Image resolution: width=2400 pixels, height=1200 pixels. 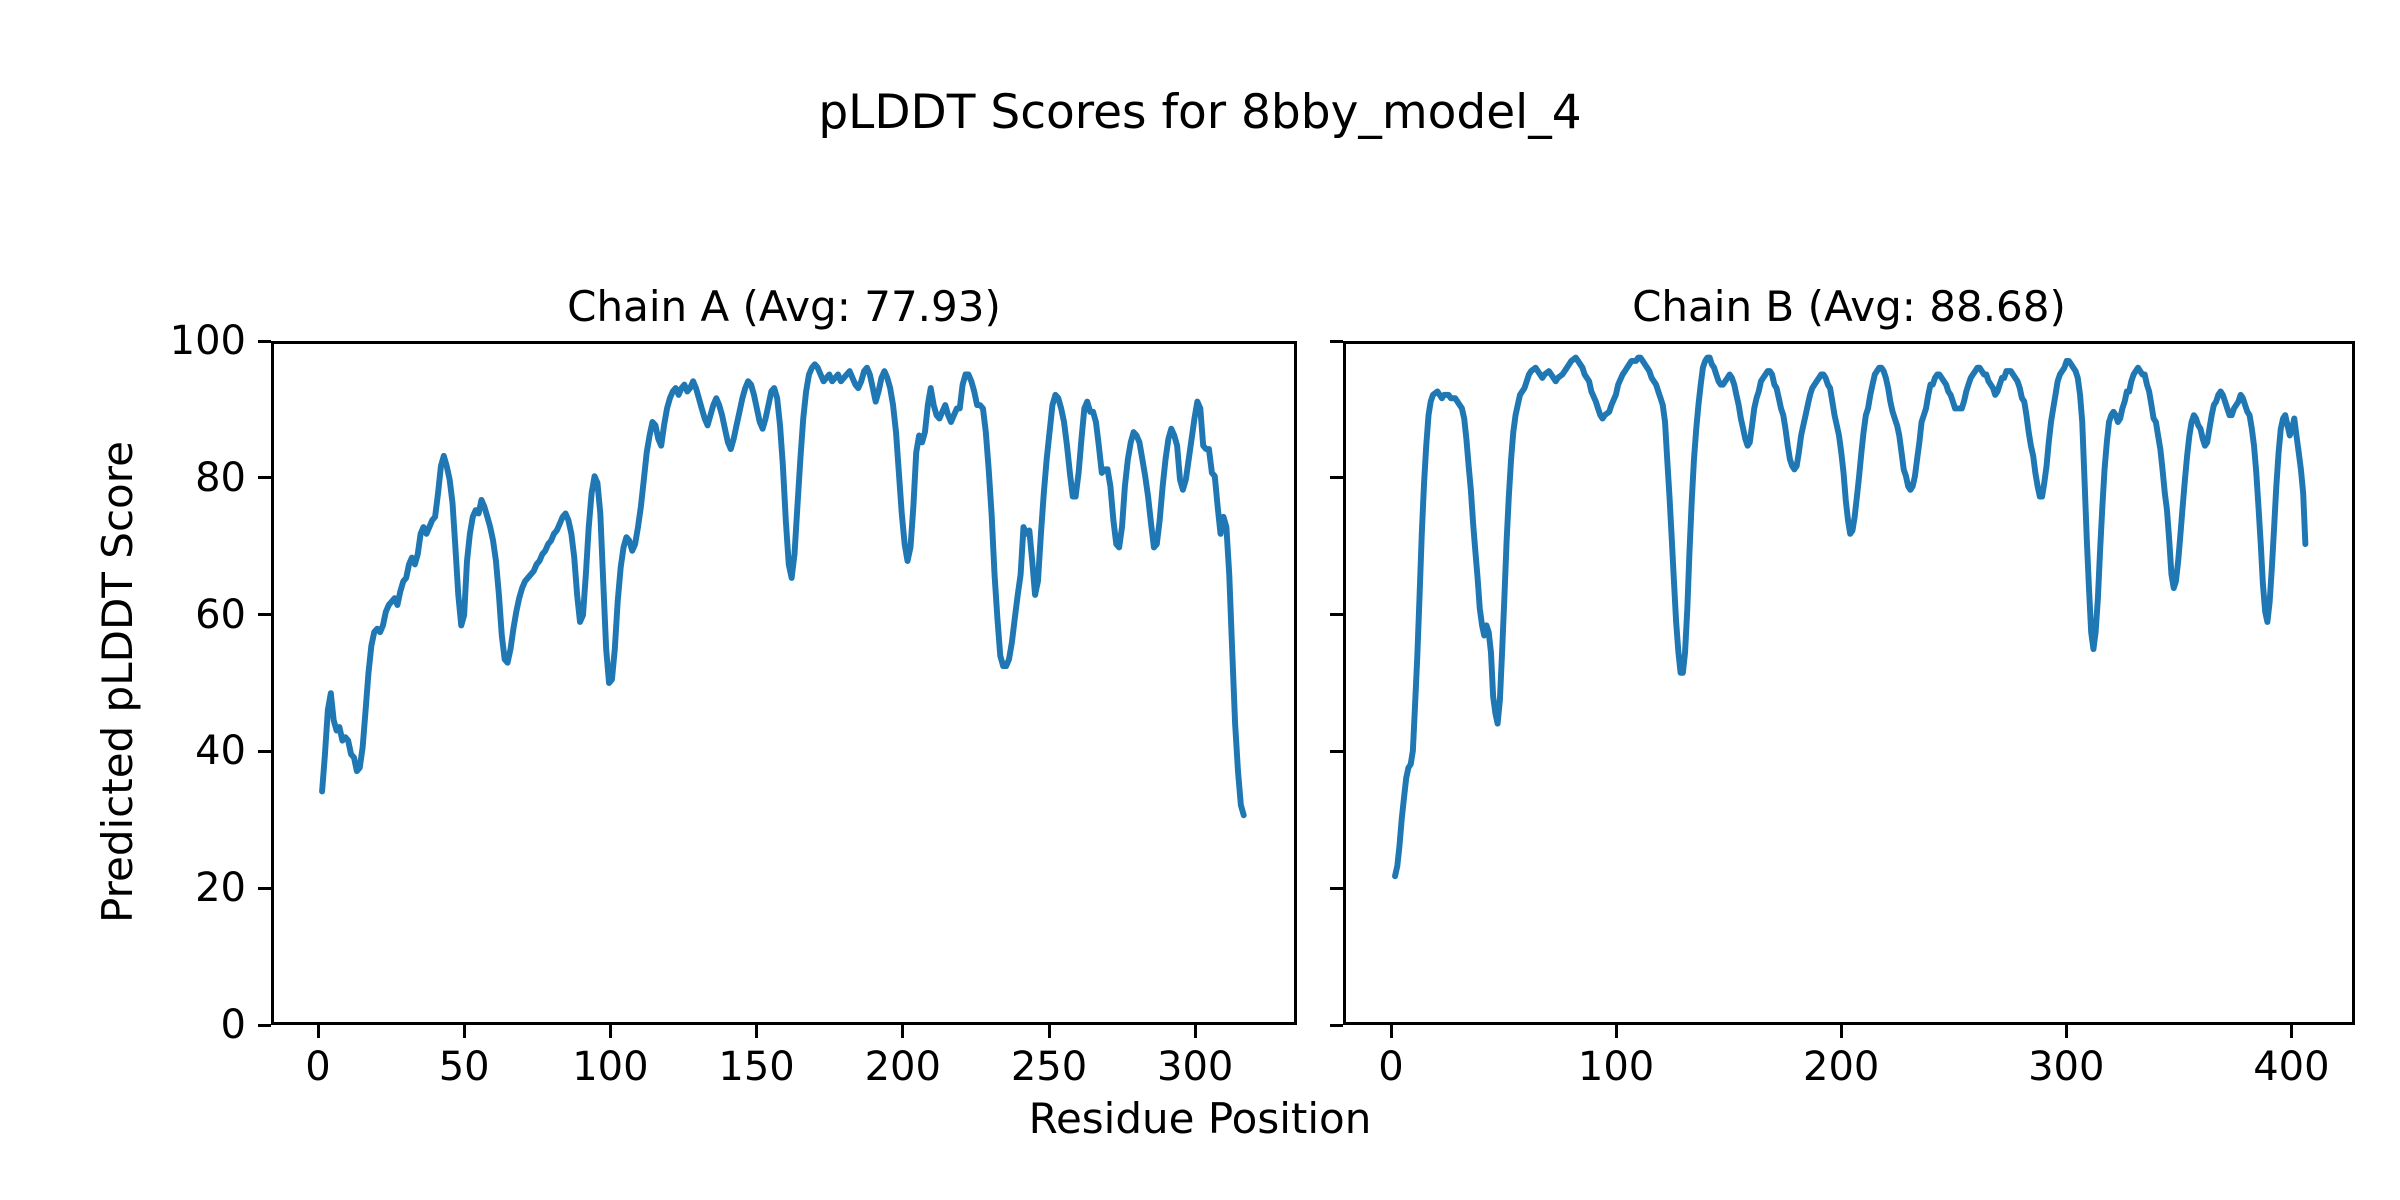 What do you see at coordinates (2291, 1067) in the screenshot?
I see `x-tick-label: 400` at bounding box center [2291, 1067].